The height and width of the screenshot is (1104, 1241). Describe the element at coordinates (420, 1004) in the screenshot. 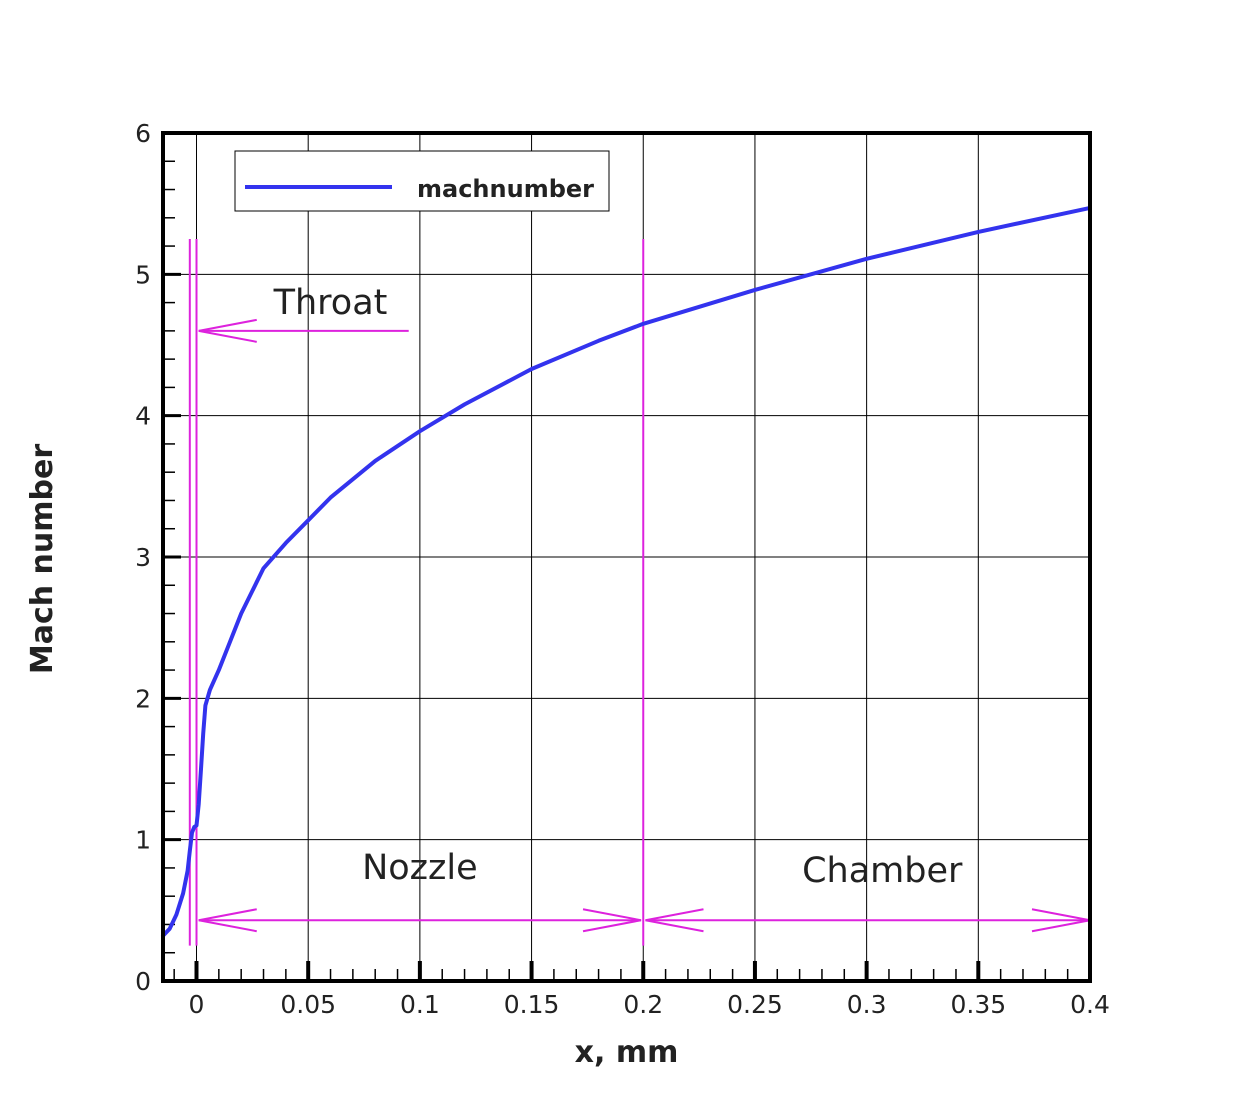

I see `x-tick-label: 0.1` at that location.